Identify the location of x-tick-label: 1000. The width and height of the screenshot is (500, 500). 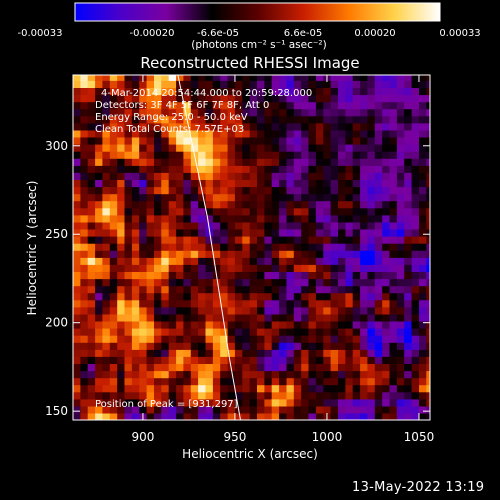
(327, 437).